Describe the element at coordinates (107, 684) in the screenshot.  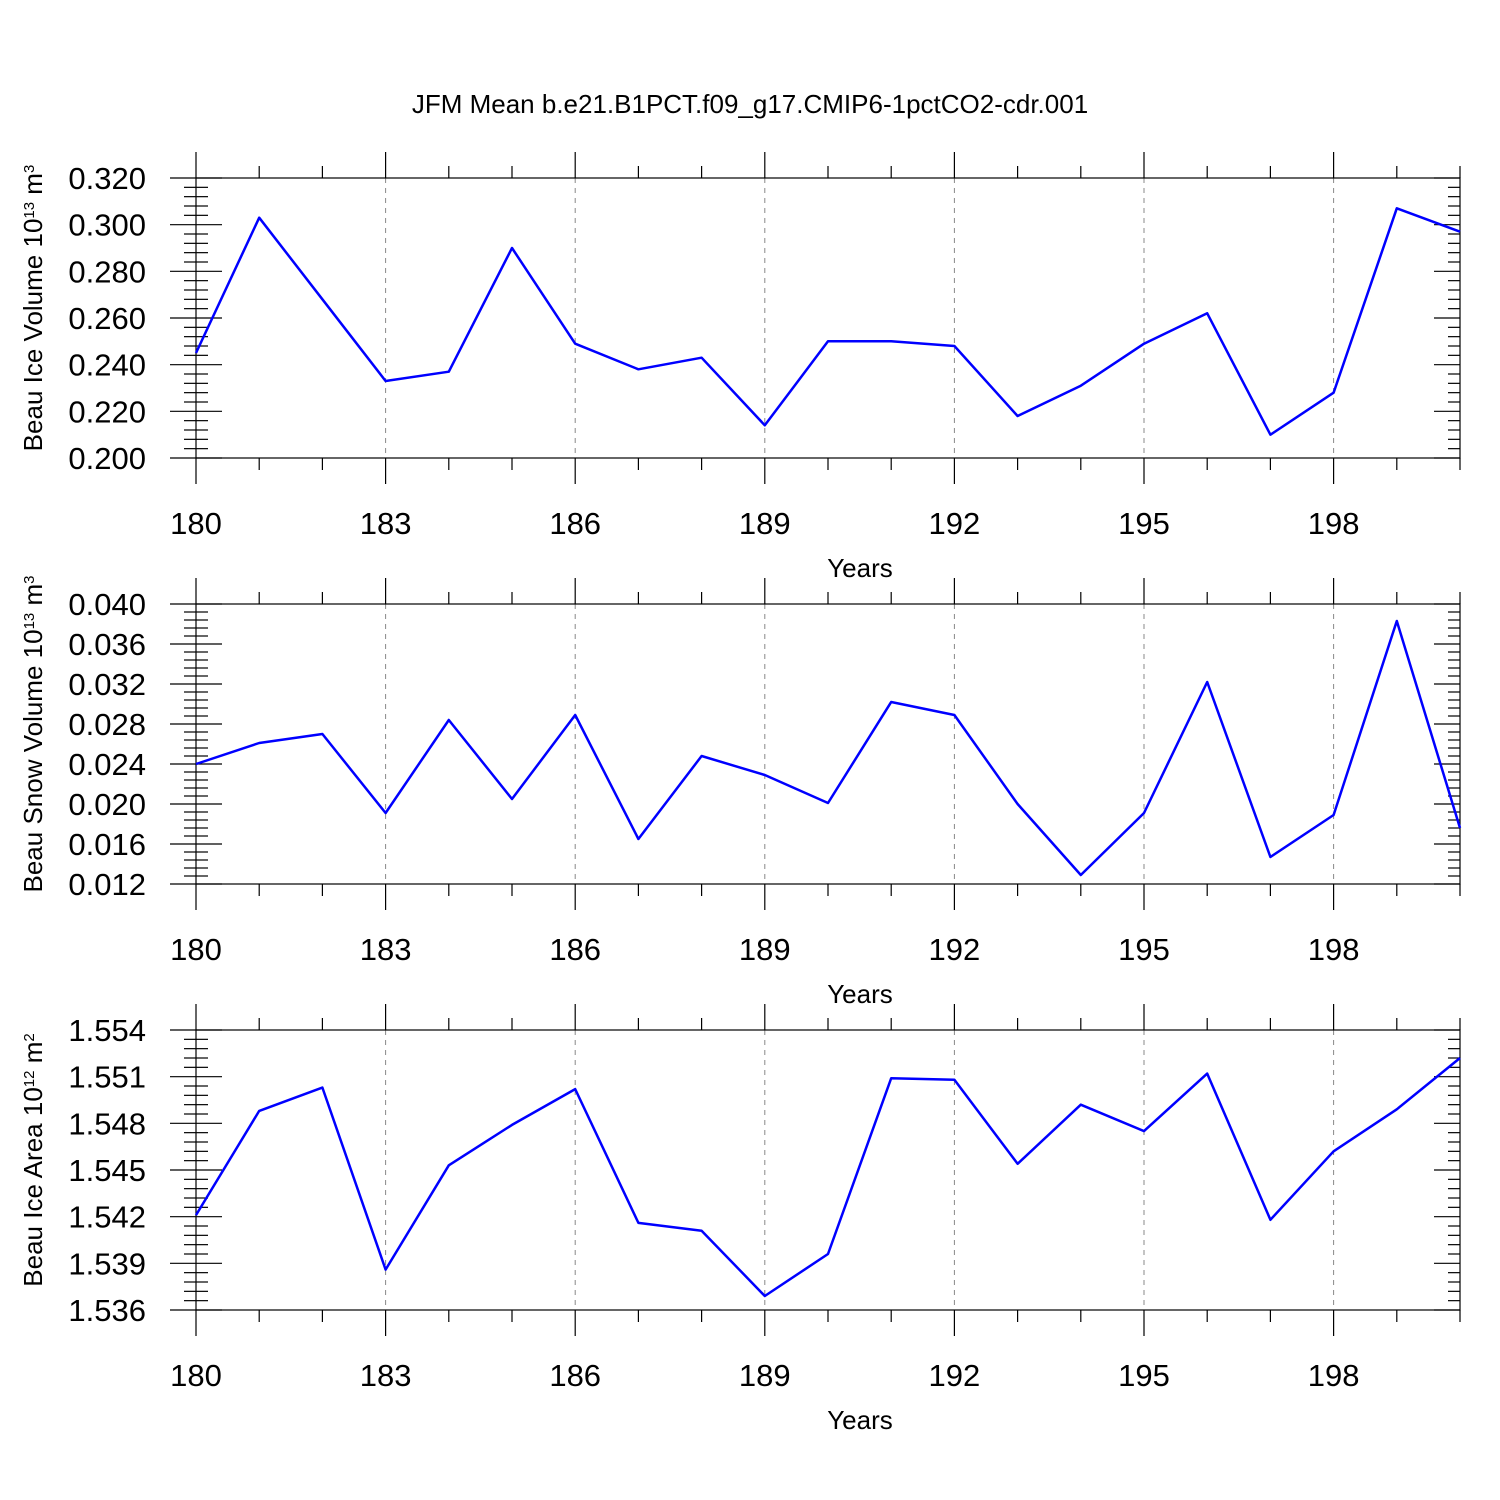
I see `y-tick-label: 0.032` at that location.